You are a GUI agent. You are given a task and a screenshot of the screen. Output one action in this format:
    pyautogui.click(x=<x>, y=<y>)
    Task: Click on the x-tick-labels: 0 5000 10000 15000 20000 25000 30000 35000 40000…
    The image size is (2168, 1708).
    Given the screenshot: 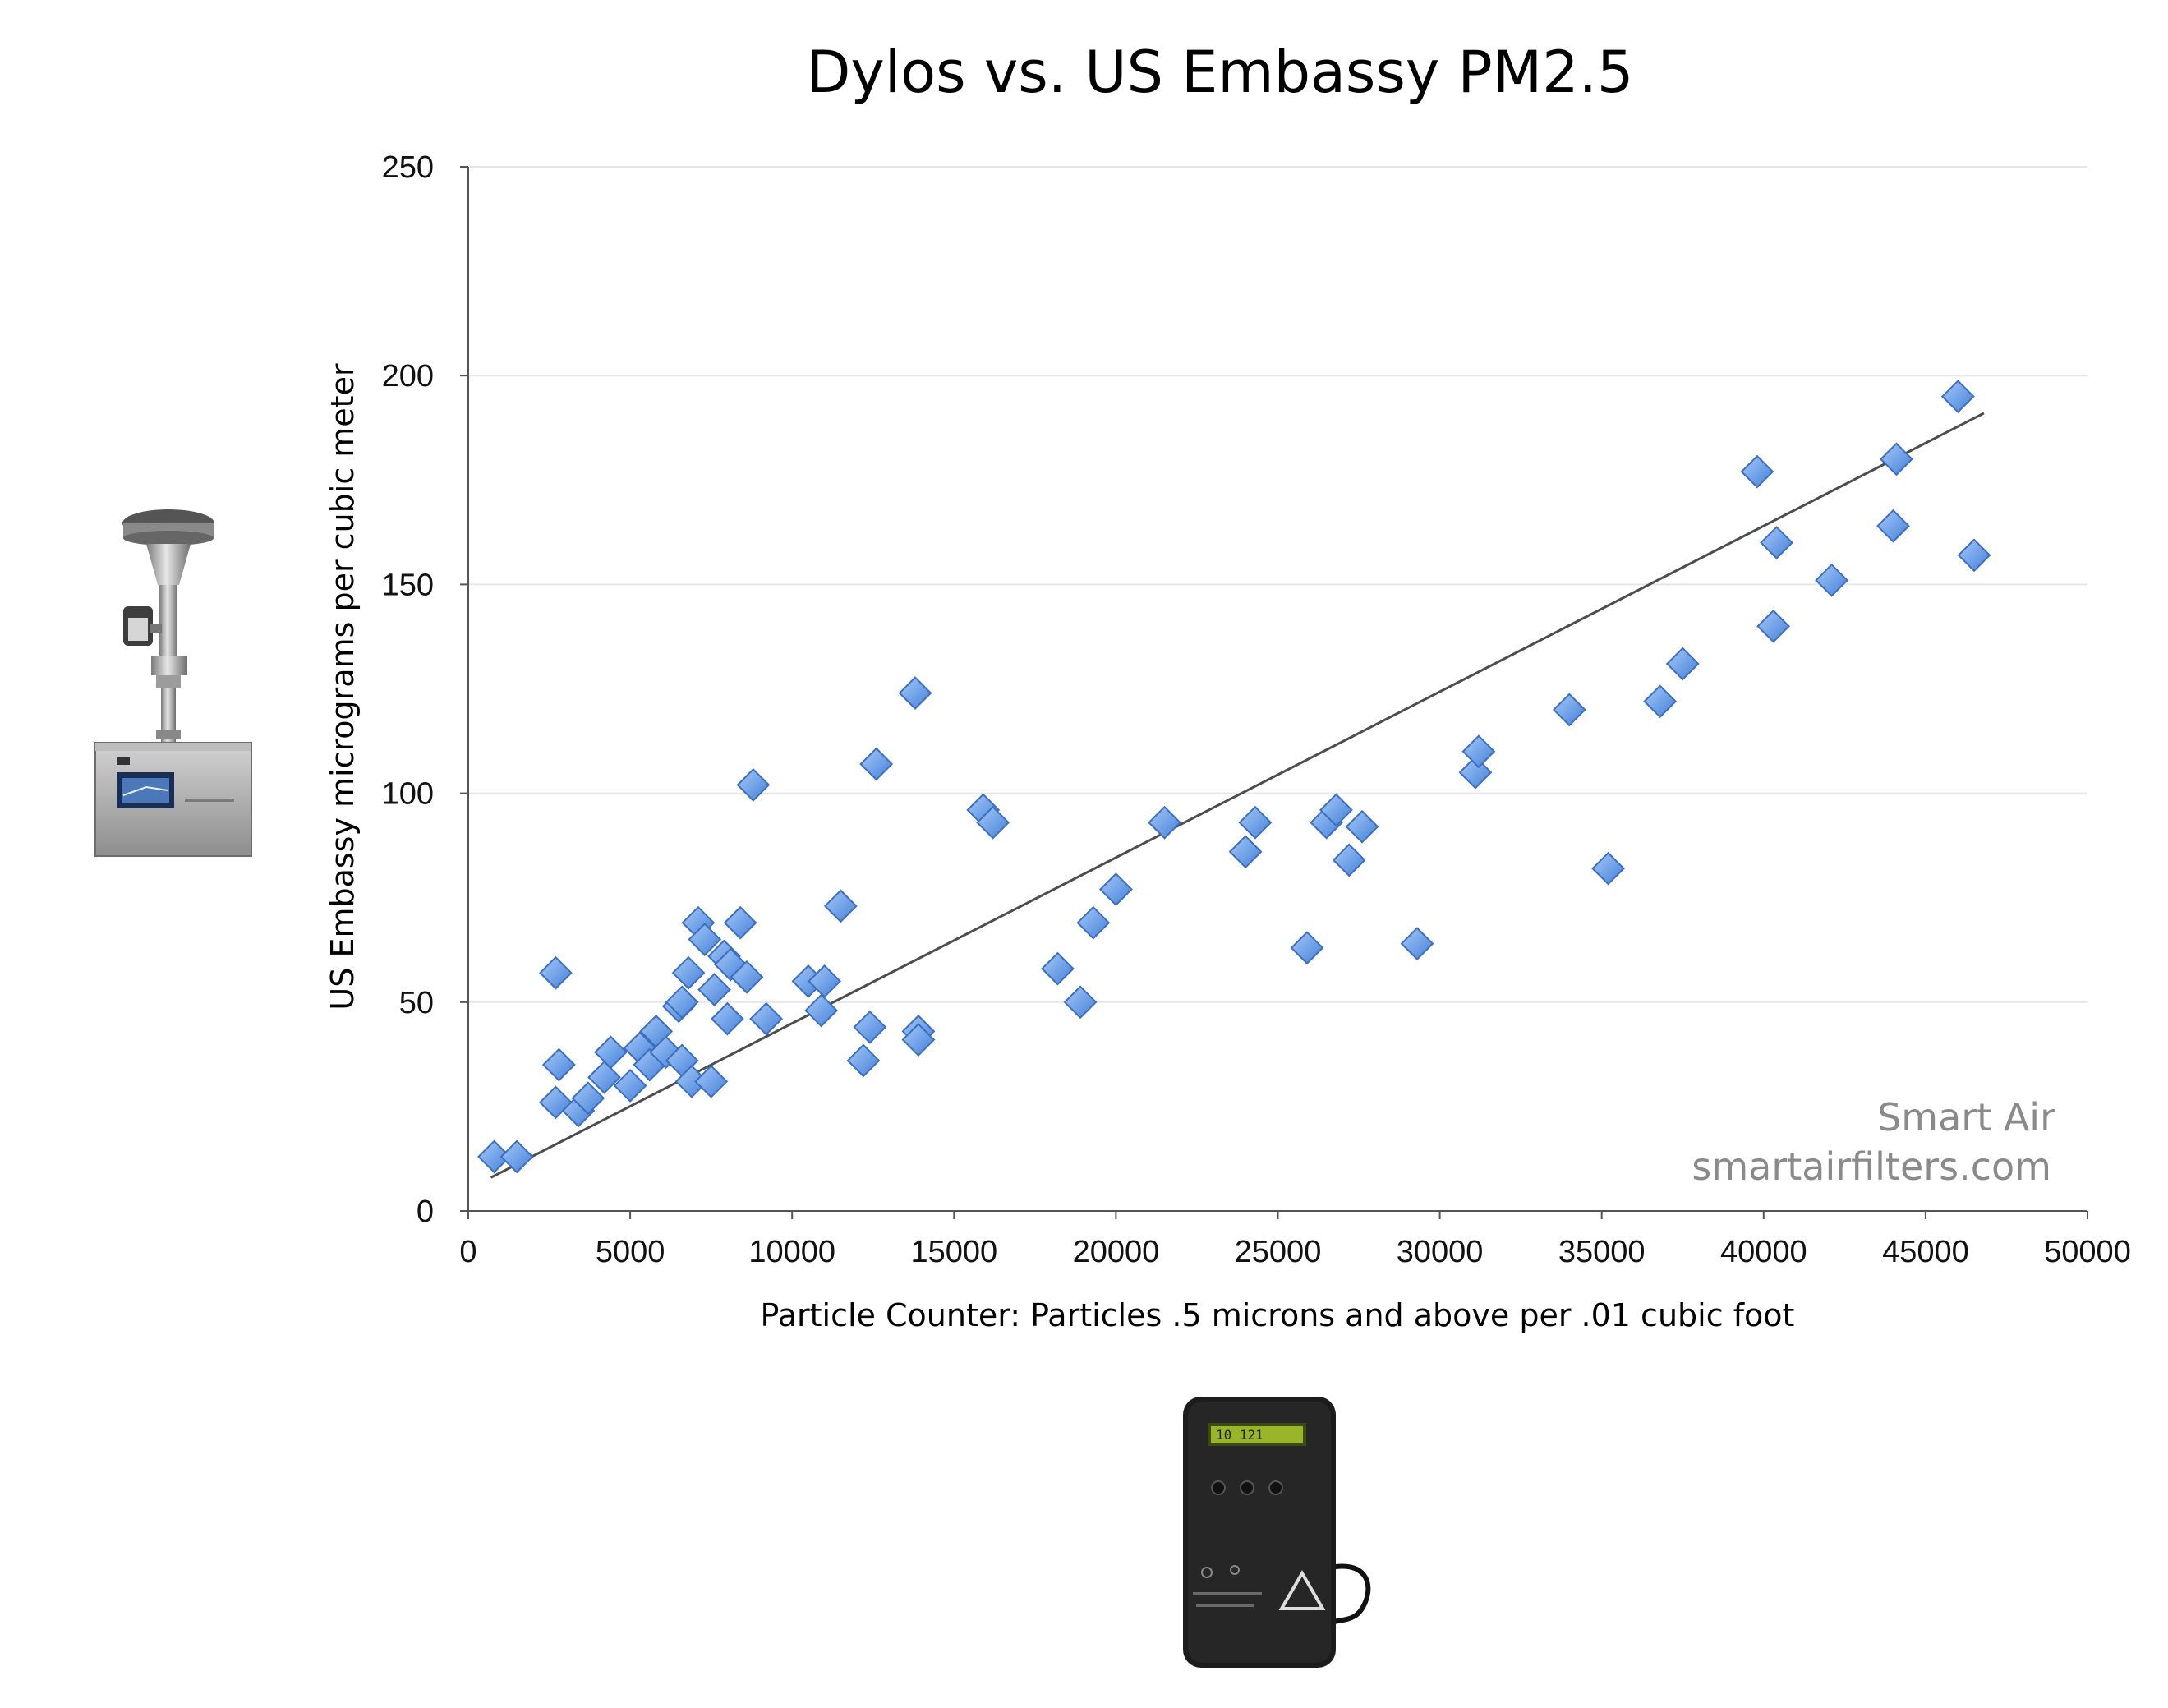 What is the action you would take?
    pyautogui.click(x=1295, y=1240)
    